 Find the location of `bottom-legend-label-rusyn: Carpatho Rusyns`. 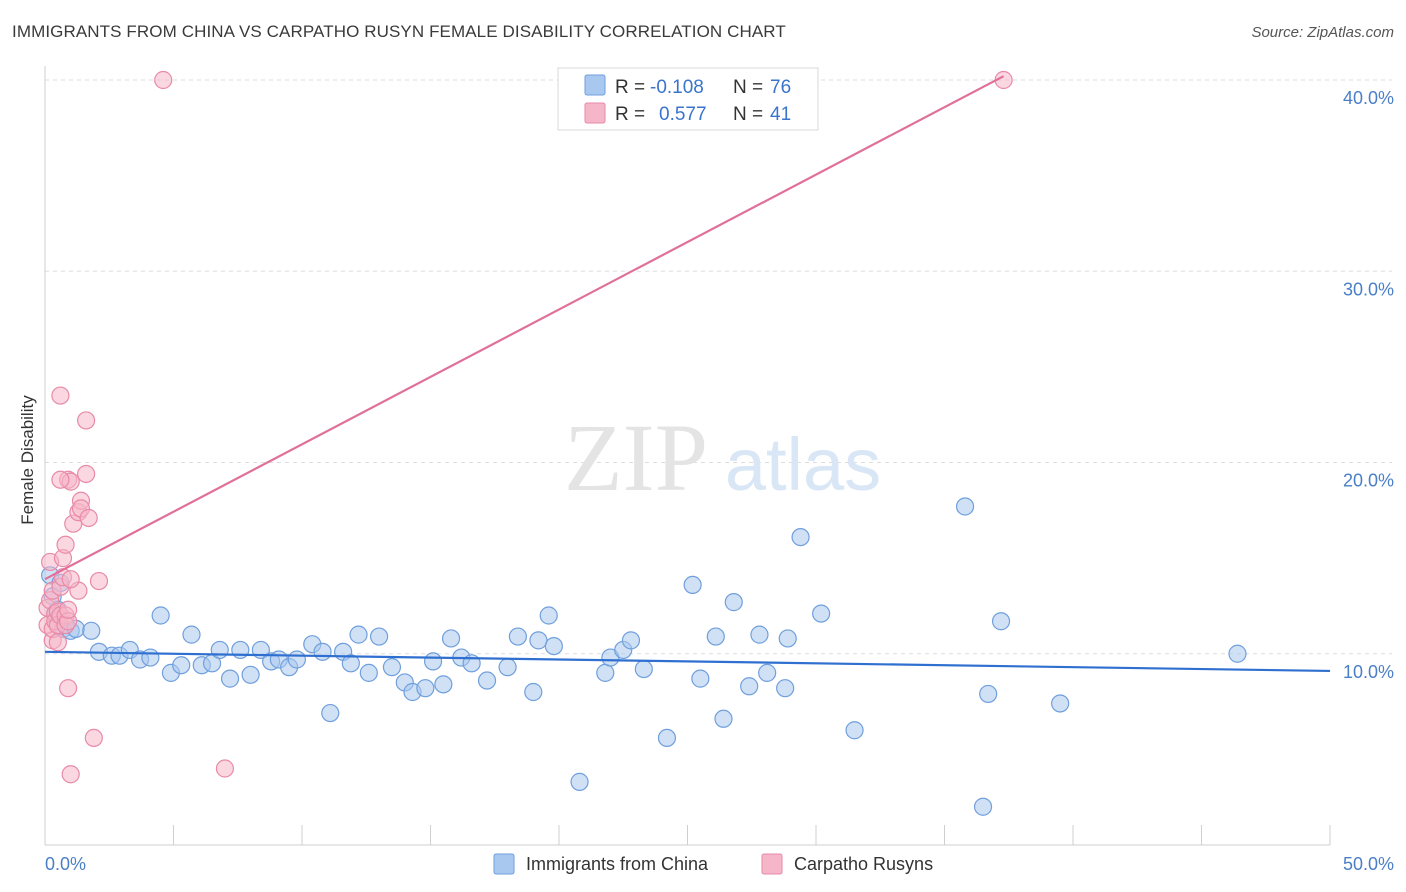

bottom-legend-label-rusyn: Carpatho Rusyns is located at coordinates (863, 864).